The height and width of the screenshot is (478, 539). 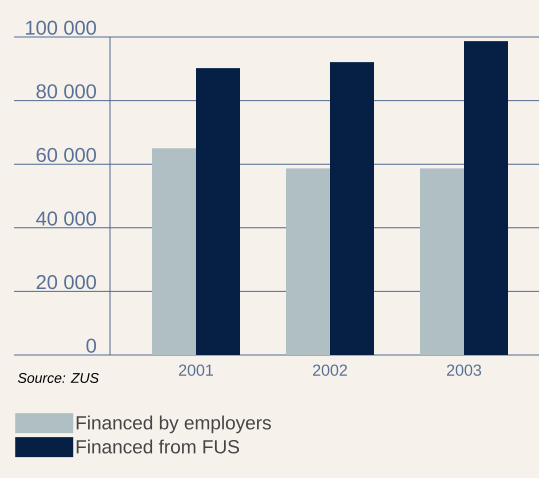 What do you see at coordinates (61, 27) in the screenshot?
I see `y-tick-label: 100 000` at bounding box center [61, 27].